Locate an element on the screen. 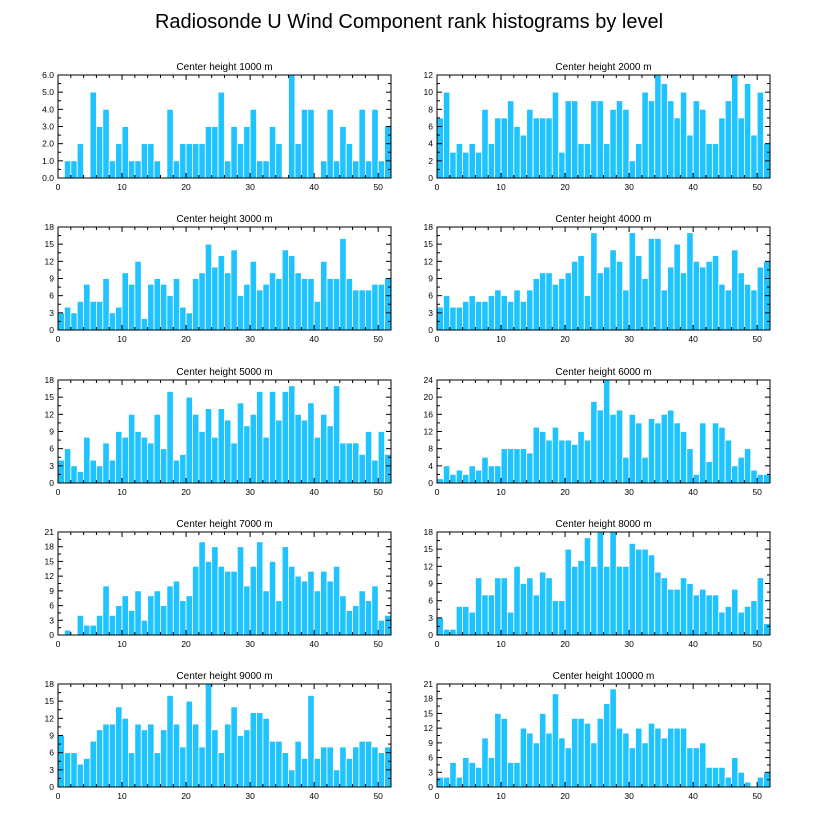  x-tick-label: 30 is located at coordinates (250, 339).